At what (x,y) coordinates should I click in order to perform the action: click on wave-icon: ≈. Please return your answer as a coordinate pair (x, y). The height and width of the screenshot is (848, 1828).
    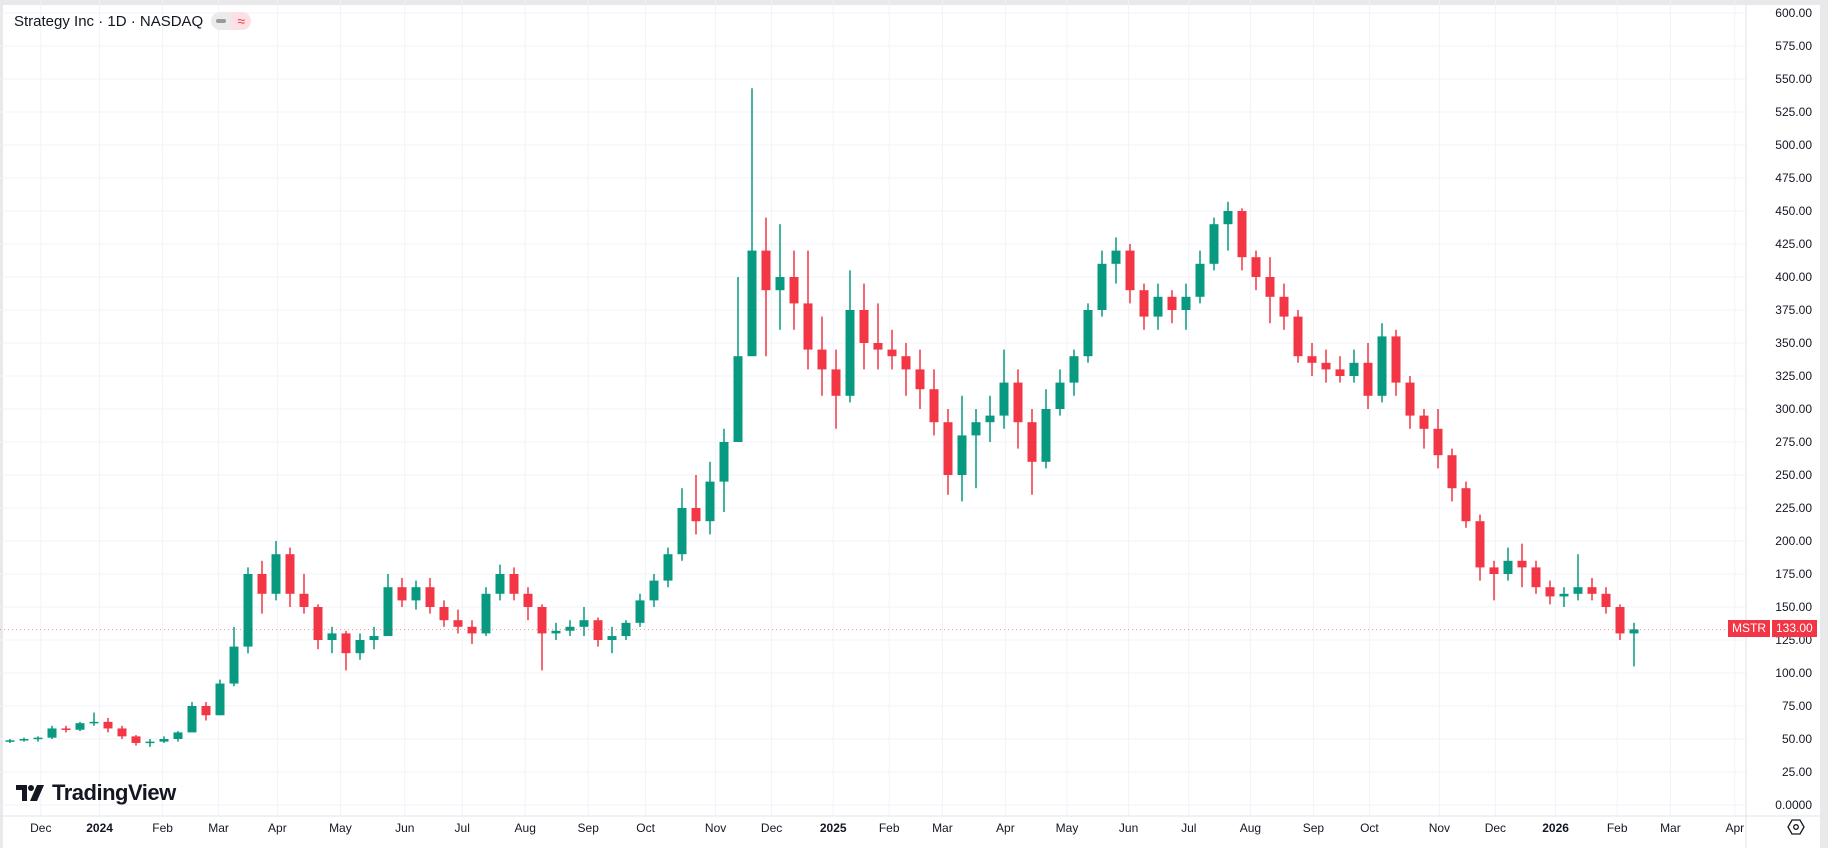
    Looking at the image, I should click on (241, 21).